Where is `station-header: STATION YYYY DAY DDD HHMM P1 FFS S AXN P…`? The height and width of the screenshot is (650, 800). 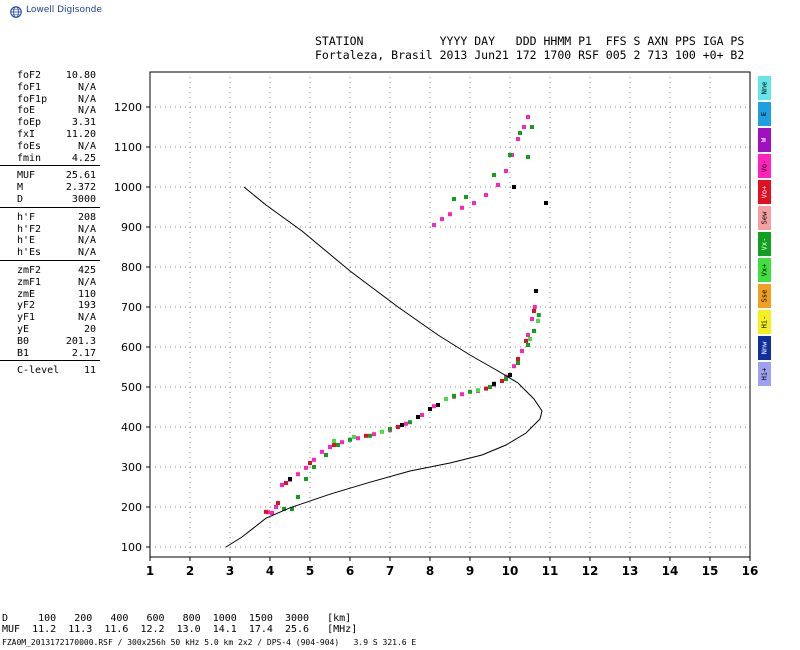 station-header: STATION YYYY DAY DDD HHMM P1 FFS S AXN P… is located at coordinates (529, 48).